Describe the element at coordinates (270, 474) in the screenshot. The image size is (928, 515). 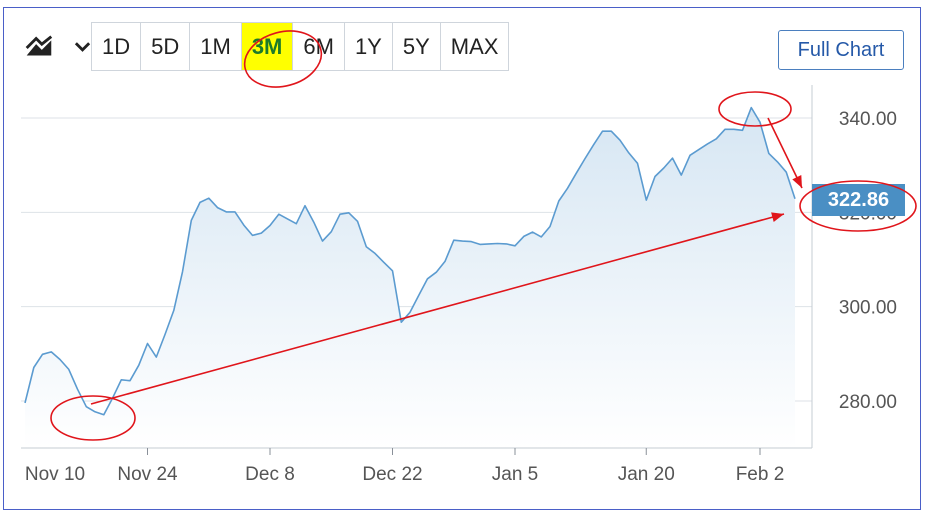
I see `x-tick-label: Dec 8` at that location.